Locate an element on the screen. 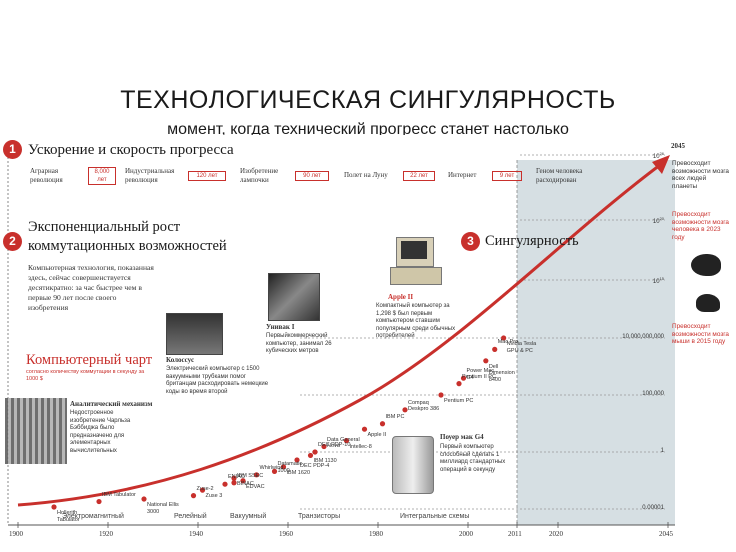  badge-1: 1 is located at coordinates (12, 149).